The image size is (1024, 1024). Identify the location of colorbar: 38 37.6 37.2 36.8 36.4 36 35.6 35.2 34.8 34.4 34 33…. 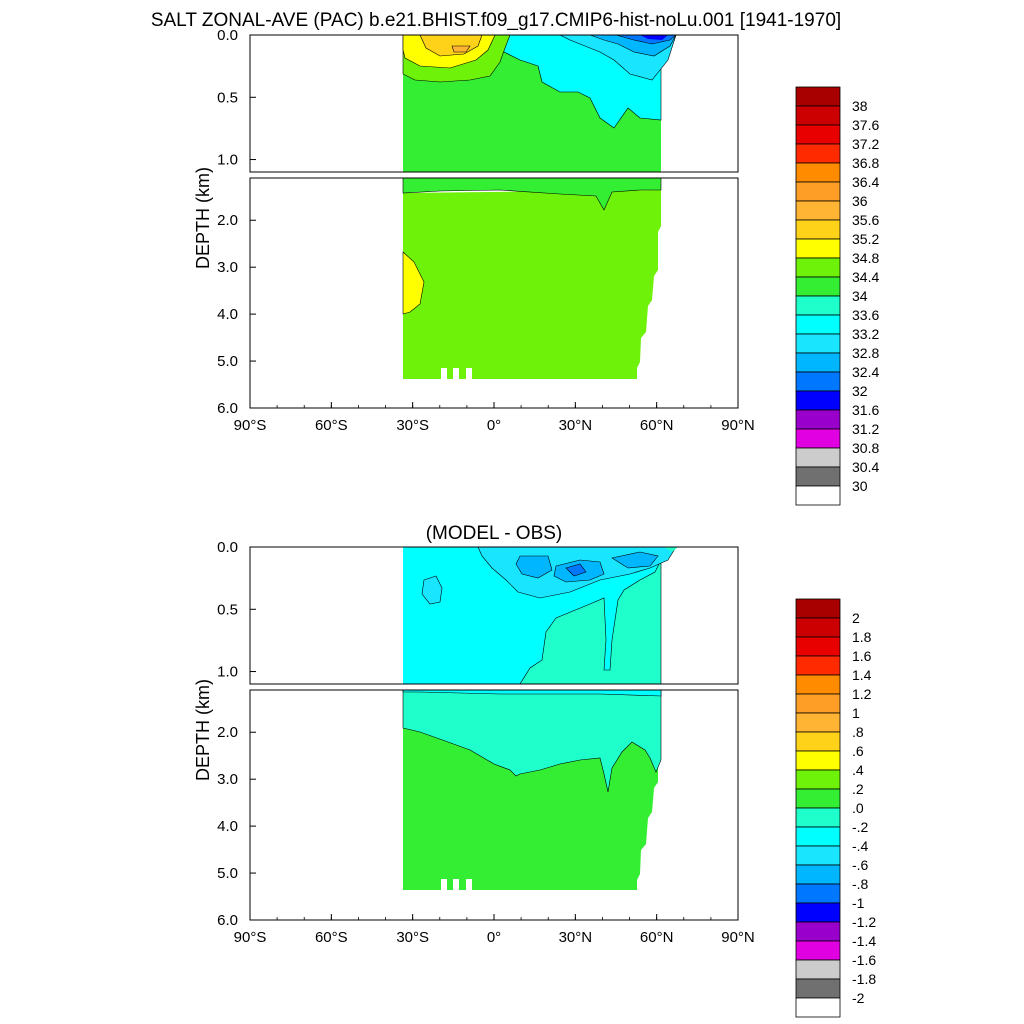
(837, 296).